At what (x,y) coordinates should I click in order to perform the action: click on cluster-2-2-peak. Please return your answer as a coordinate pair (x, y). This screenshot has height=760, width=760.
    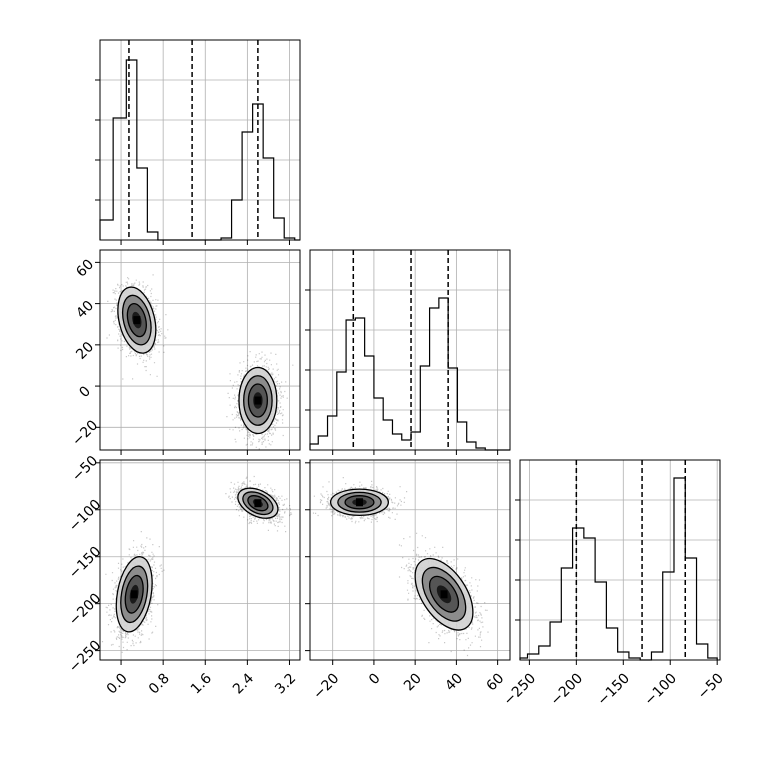
    Looking at the image, I should click on (258, 503).